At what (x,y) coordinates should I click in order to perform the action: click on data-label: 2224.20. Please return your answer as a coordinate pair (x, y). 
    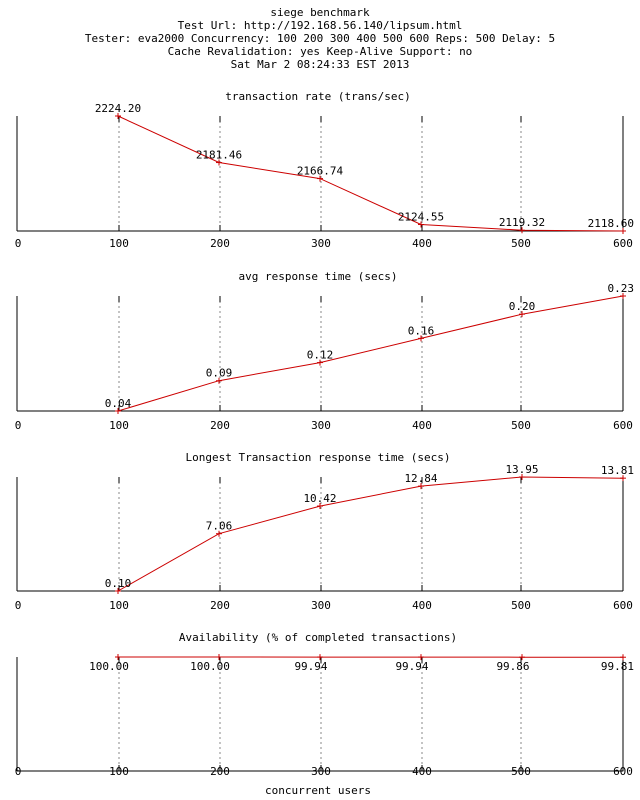
    Looking at the image, I should click on (118, 108).